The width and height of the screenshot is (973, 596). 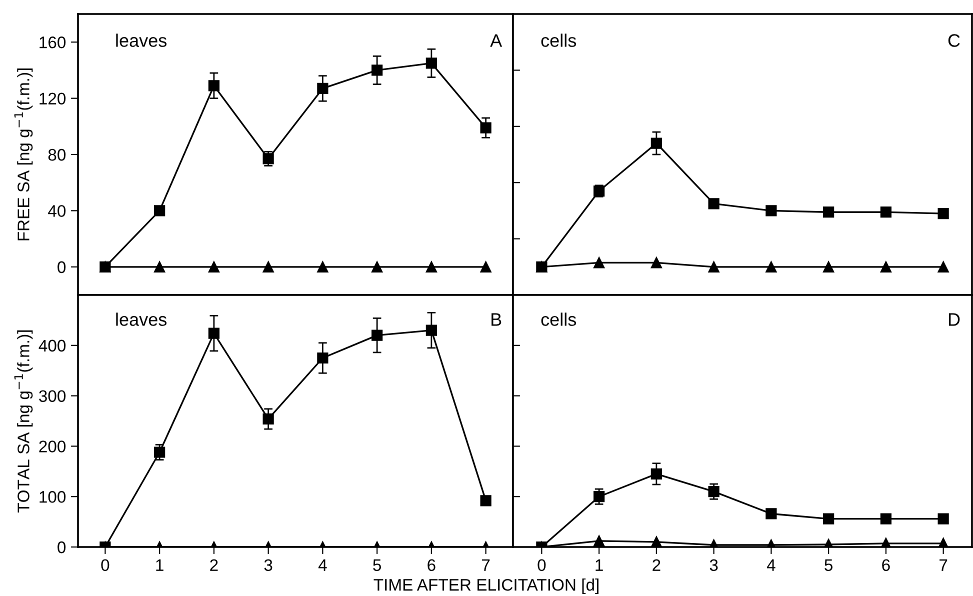 What do you see at coordinates (52, 396) in the screenshot?
I see `y-tick-label: 300` at bounding box center [52, 396].